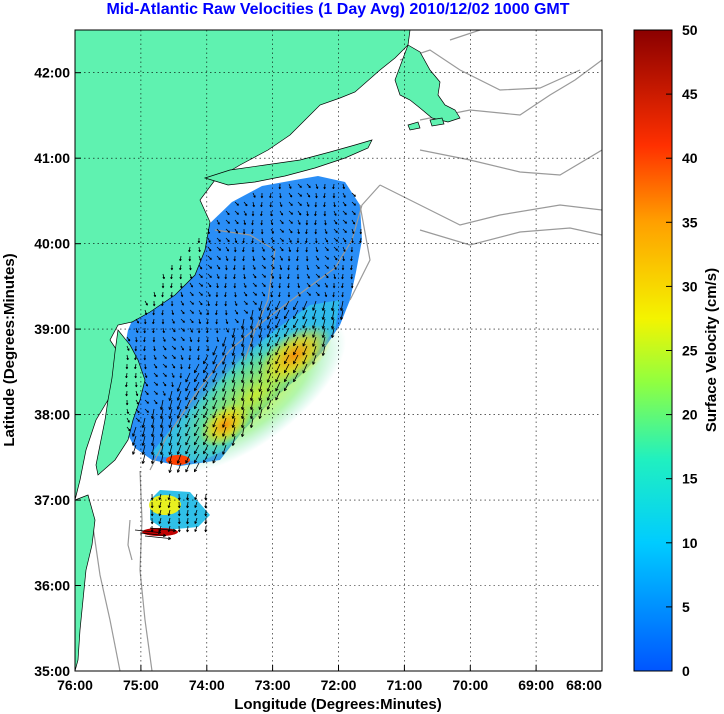 The height and width of the screenshot is (714, 724). Describe the element at coordinates (52, 586) in the screenshot. I see `y-tick-label: 36:00` at that location.